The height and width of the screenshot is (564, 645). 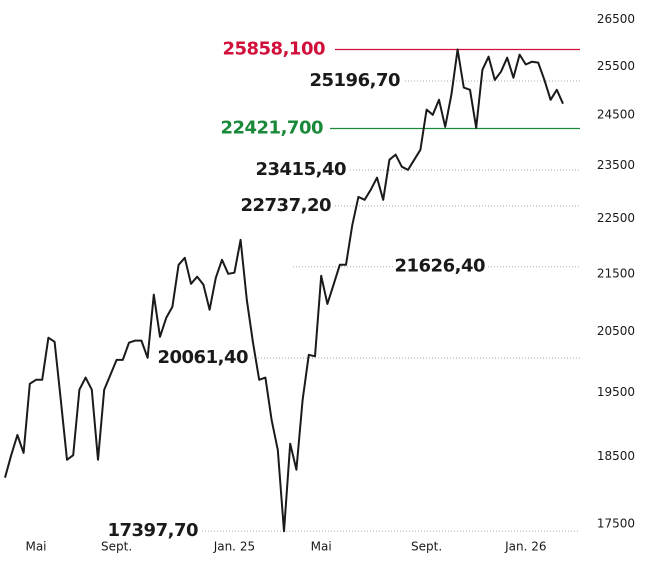 I want to click on level-label: 25858,100, so click(x=273, y=48).